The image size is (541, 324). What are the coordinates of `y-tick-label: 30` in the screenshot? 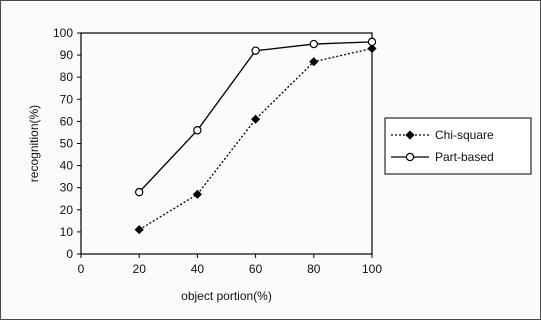 It's located at (67, 188).